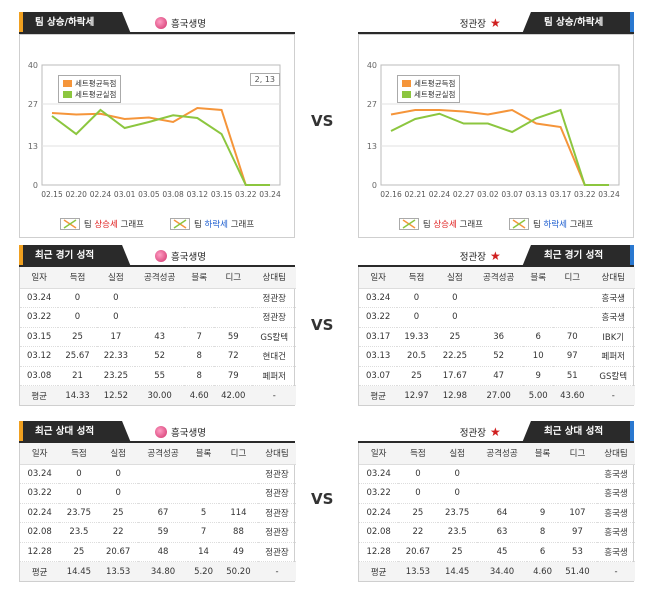 This screenshot has height=589, width=650. I want to click on average-row: 평균 12.97 12.98 27.00 5.00 43.60-, so click(497, 395).